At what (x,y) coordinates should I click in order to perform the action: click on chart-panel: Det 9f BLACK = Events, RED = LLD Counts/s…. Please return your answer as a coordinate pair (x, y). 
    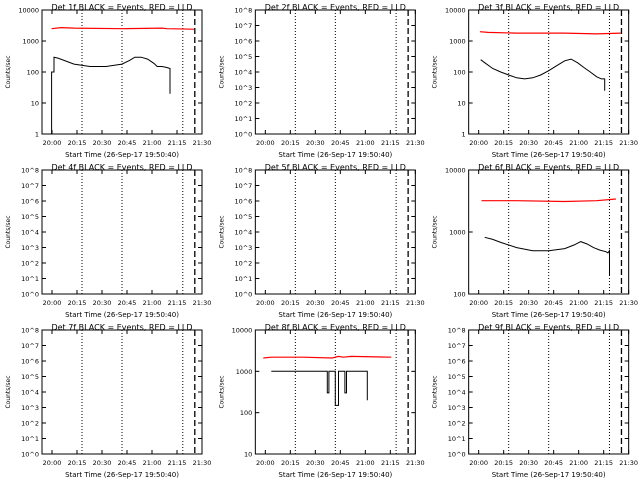
    Looking at the image, I should click on (535, 401).